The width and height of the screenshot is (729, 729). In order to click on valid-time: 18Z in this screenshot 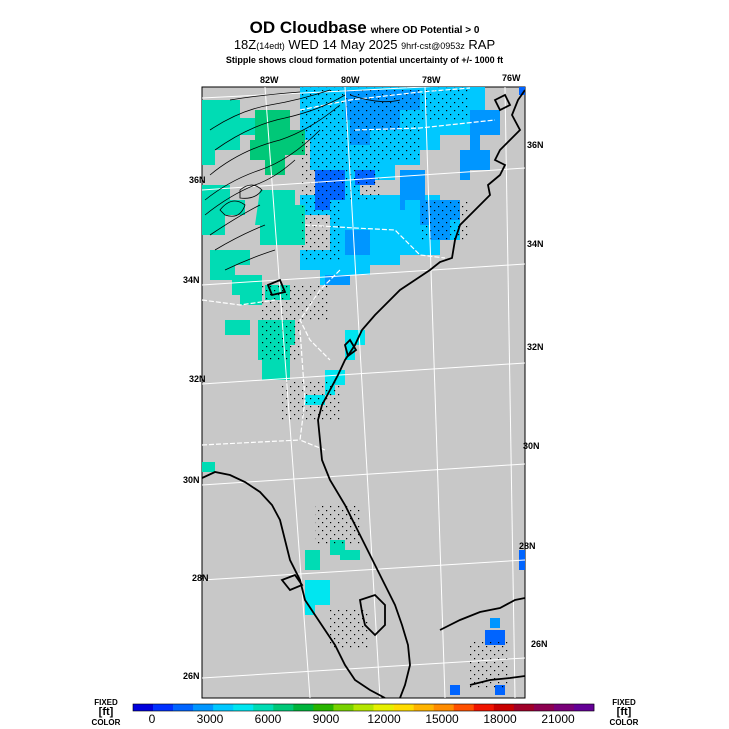, I will do `click(245, 44)`.